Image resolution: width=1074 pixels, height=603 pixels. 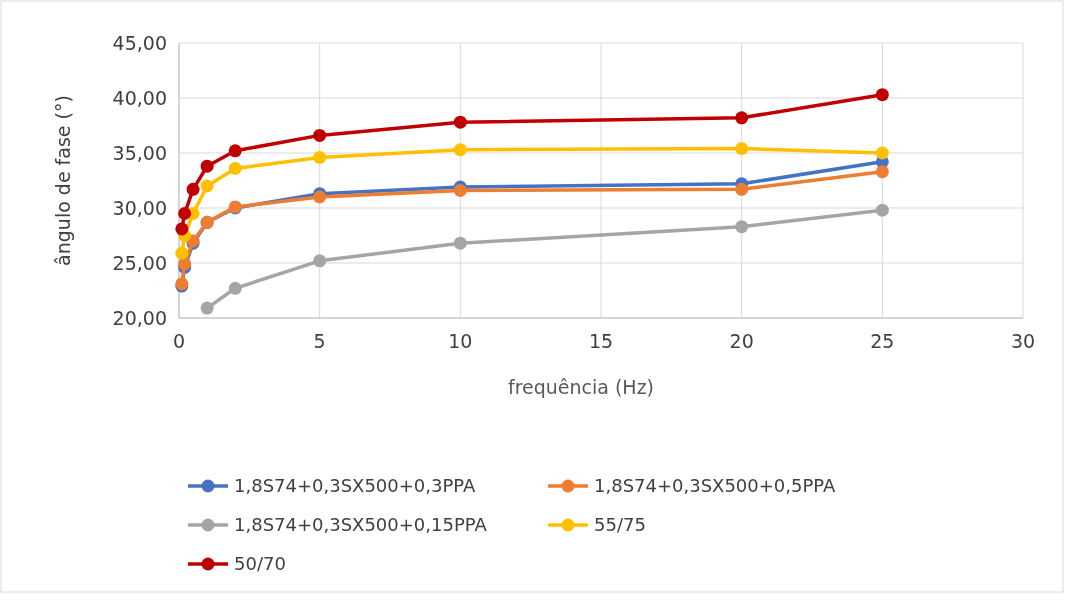 I want to click on y-tick-label: 20,00, so click(x=139, y=317).